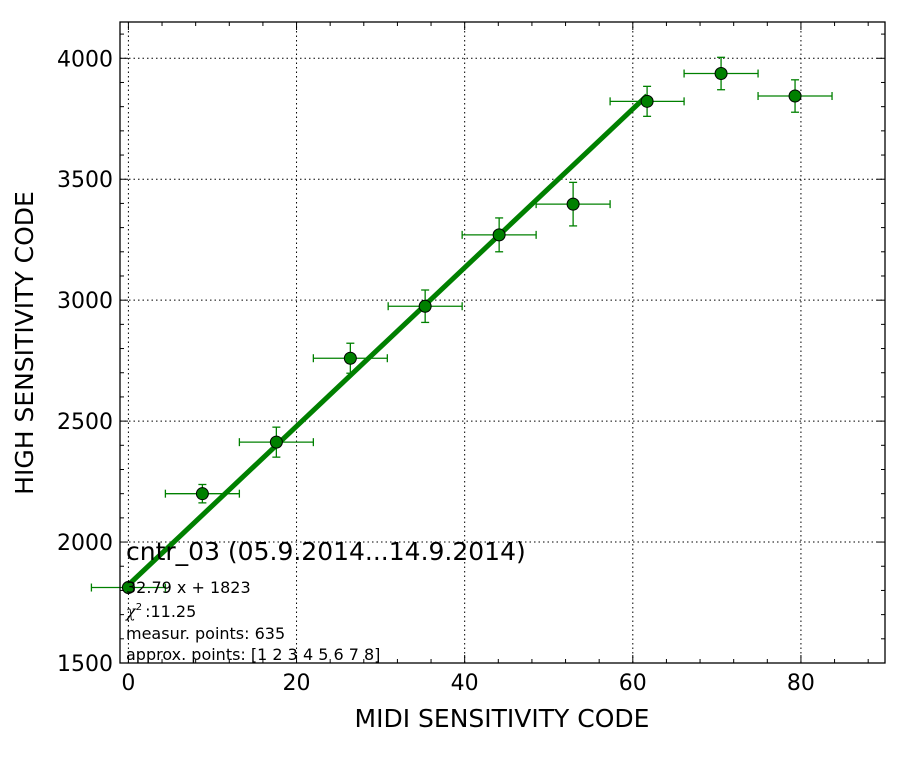 The width and height of the screenshot is (912, 762). Describe the element at coordinates (85, 422) in the screenshot. I see `y-tick-label: 2500` at that location.